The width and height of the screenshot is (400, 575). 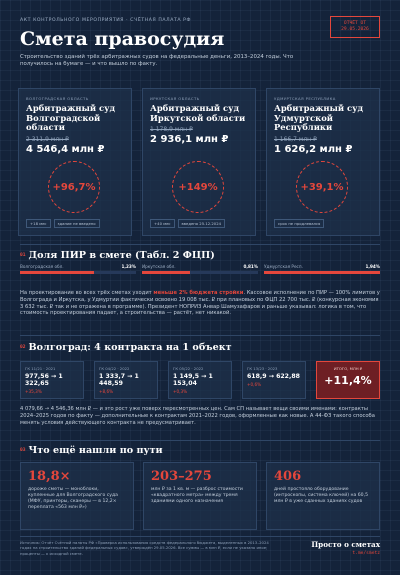 What do you see at coordinates (355, 23) in the screenshot?
I see `stamp-top: ОТЧЁТ ОТ` at bounding box center [355, 23].